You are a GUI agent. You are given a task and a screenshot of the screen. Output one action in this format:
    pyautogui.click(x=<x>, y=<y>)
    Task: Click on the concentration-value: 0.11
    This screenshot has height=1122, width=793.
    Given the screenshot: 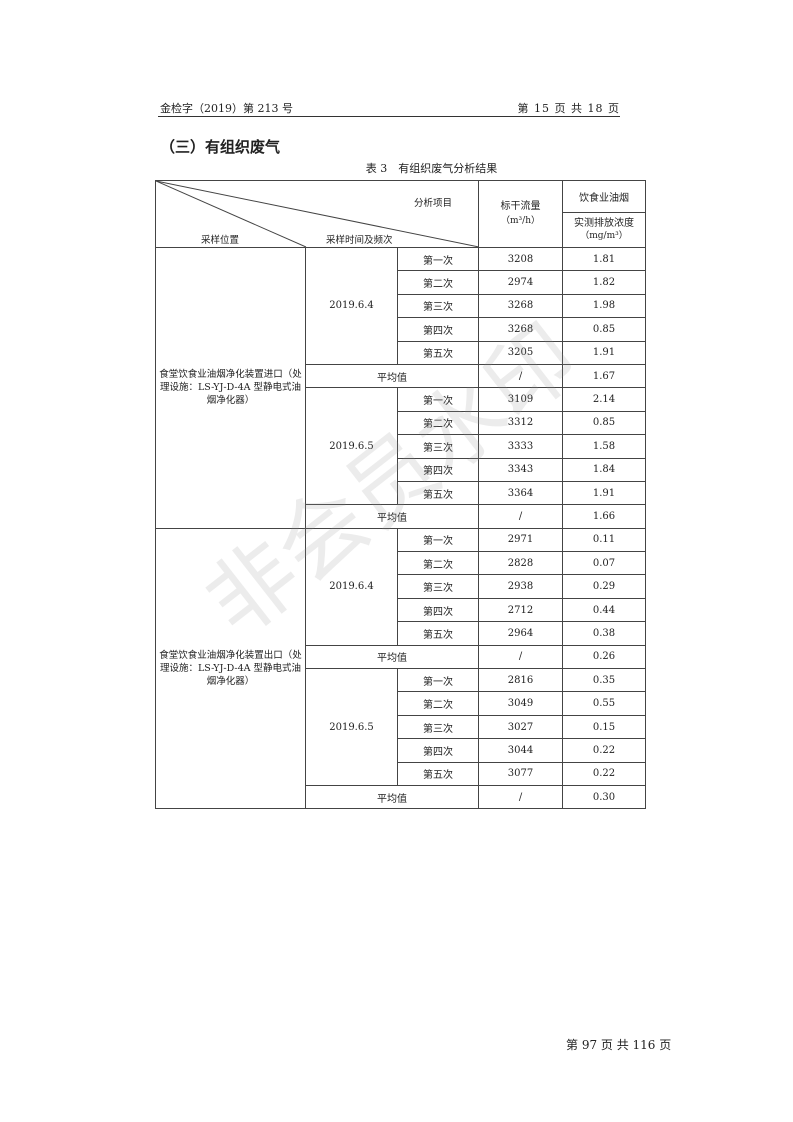 What is the action you would take?
    pyautogui.click(x=604, y=540)
    